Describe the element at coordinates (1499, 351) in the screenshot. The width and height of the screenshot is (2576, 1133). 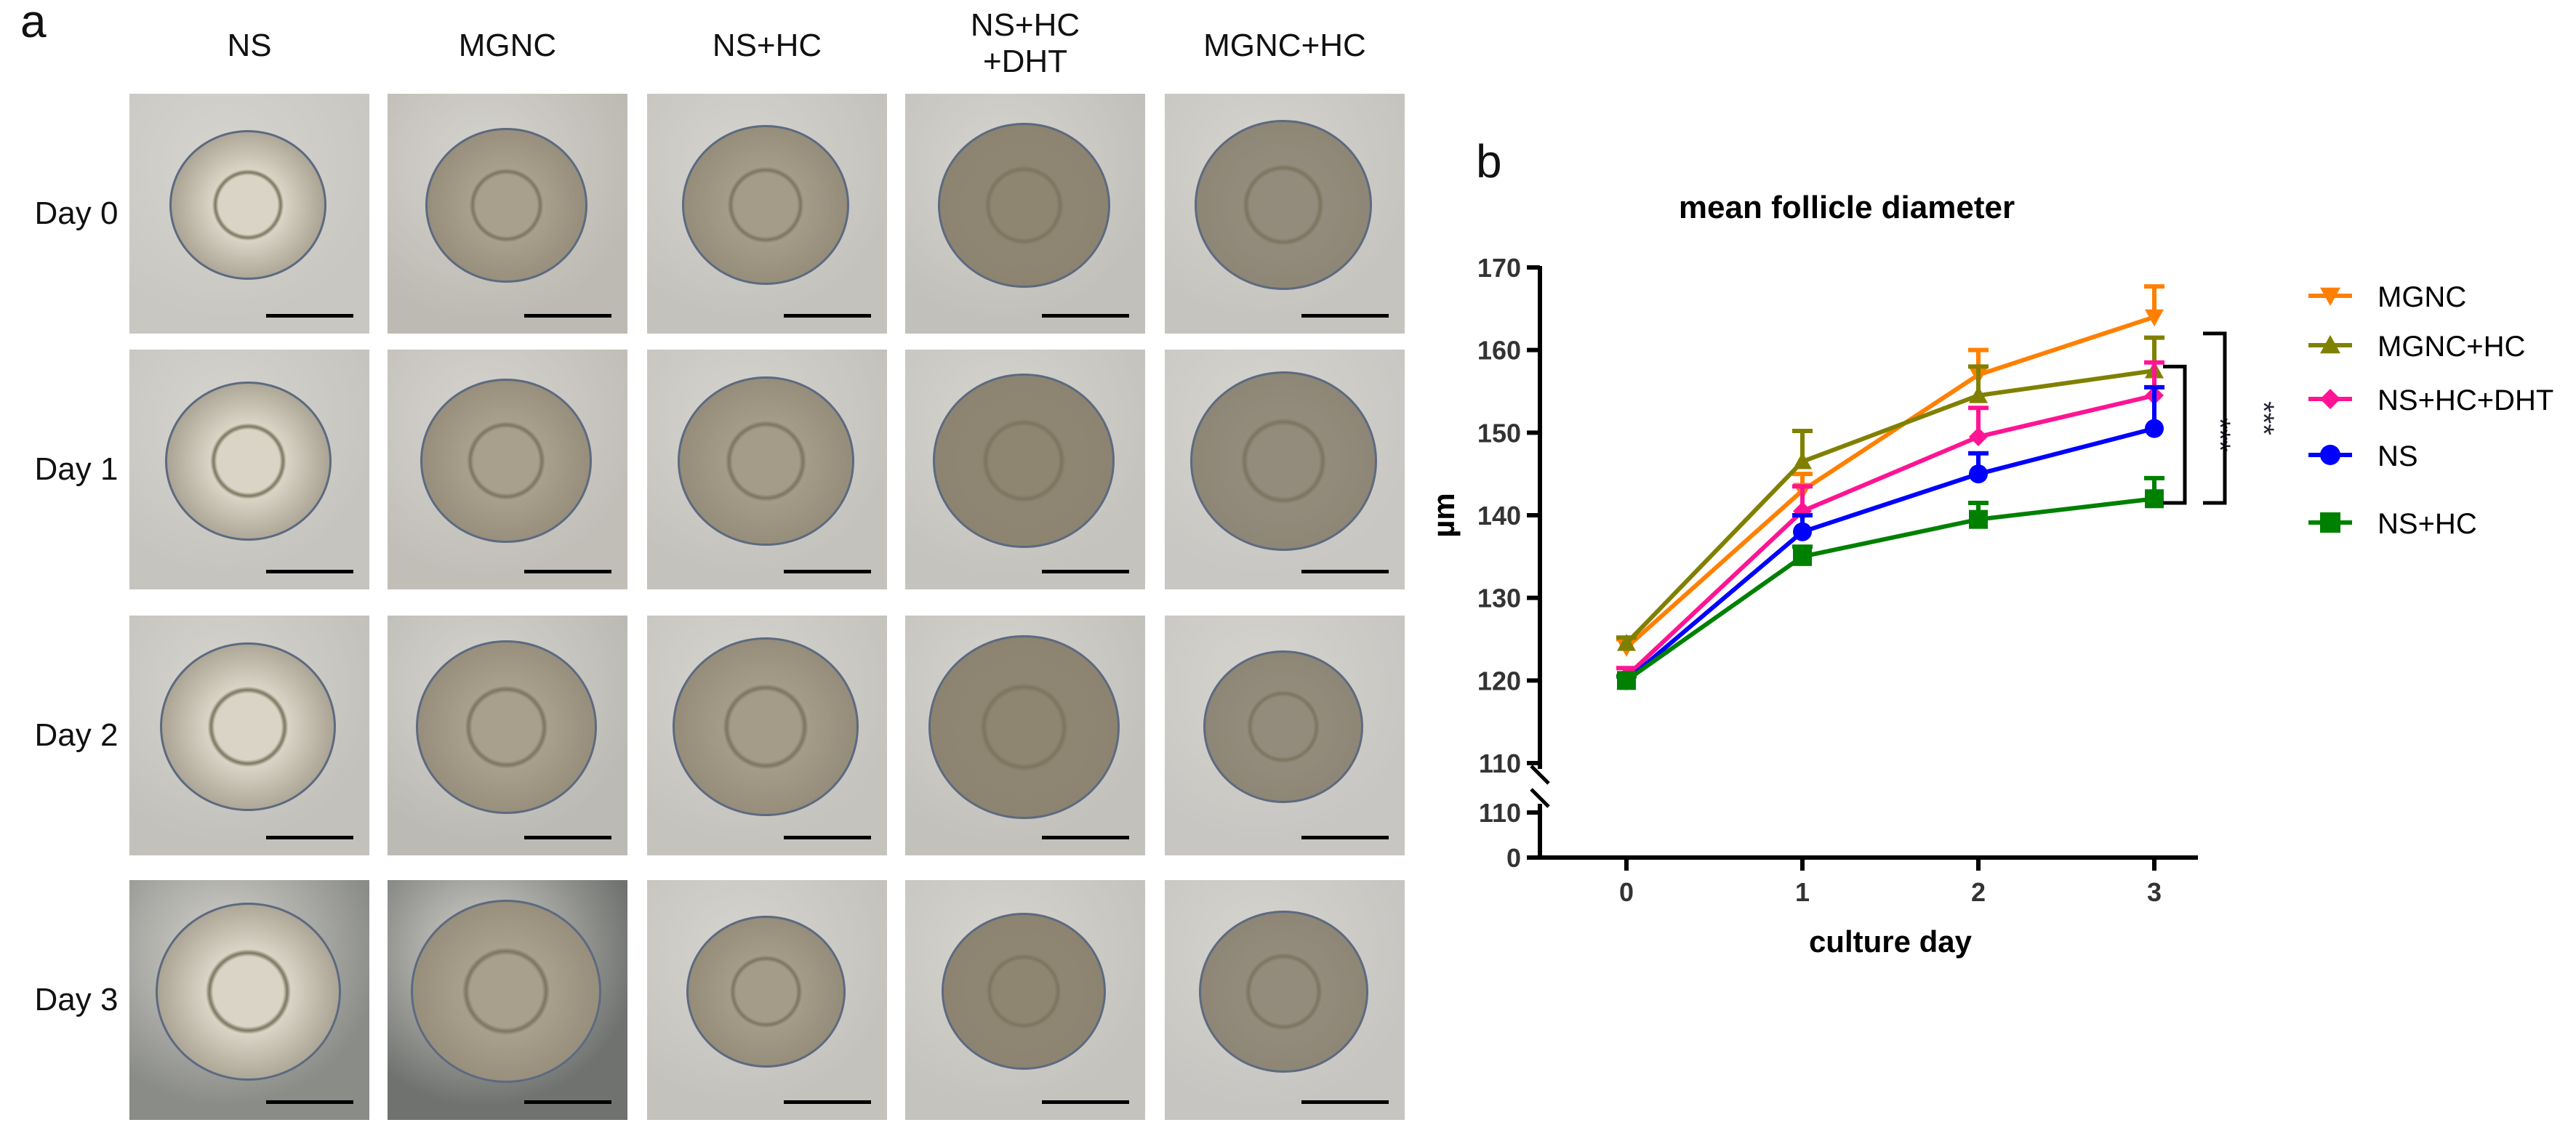
I see `y-tick-label: 160` at that location.